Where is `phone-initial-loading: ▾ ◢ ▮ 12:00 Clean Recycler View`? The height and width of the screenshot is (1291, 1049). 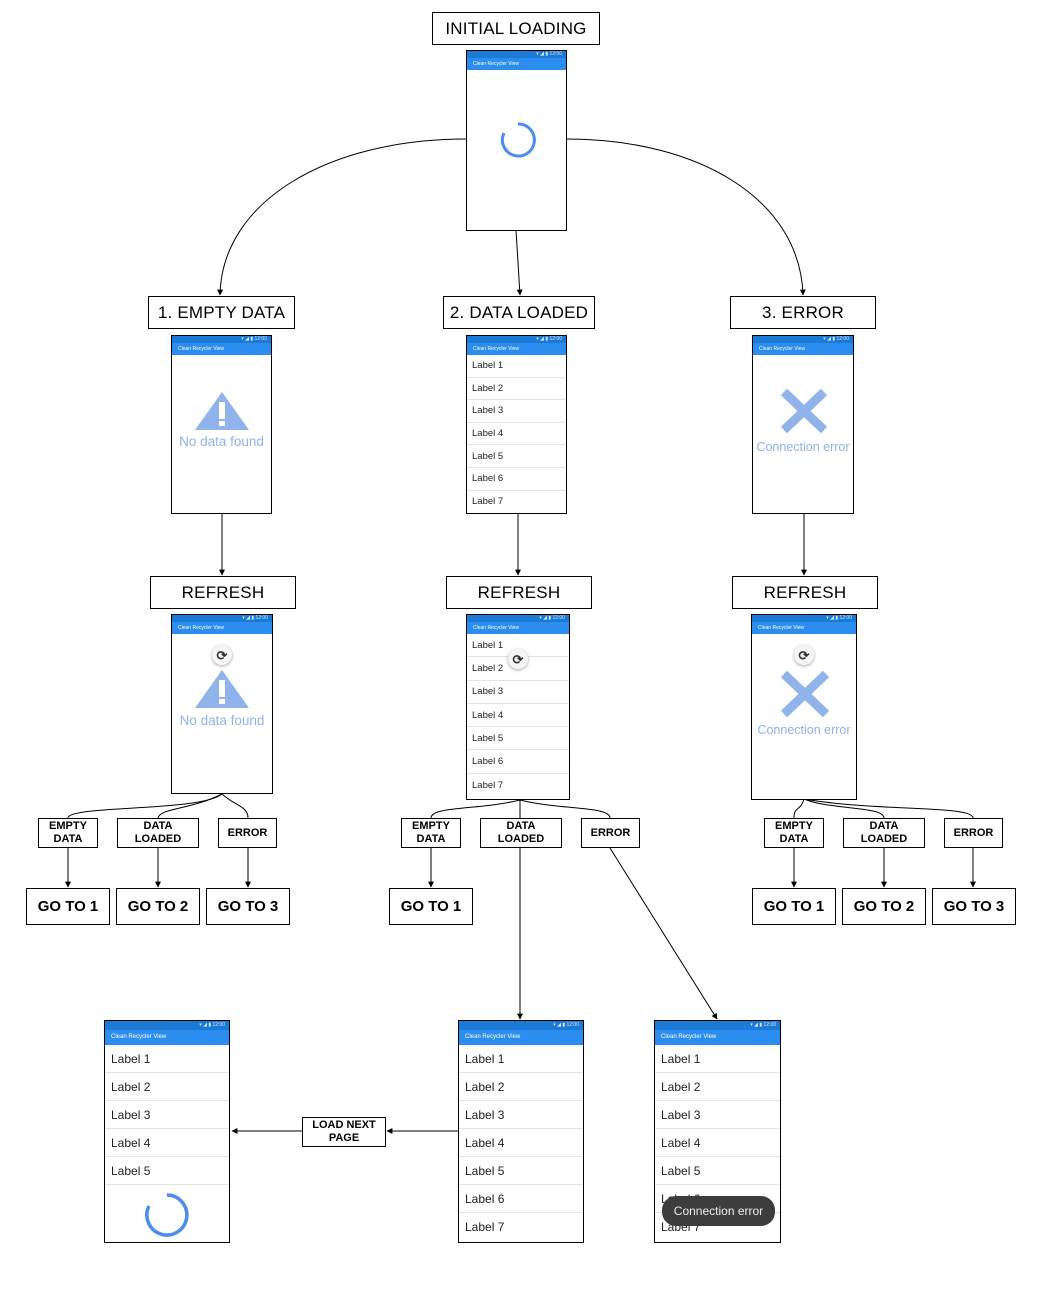 phone-initial-loading: ▾ ◢ ▮ 12:00 Clean Recycler View is located at coordinates (516, 140).